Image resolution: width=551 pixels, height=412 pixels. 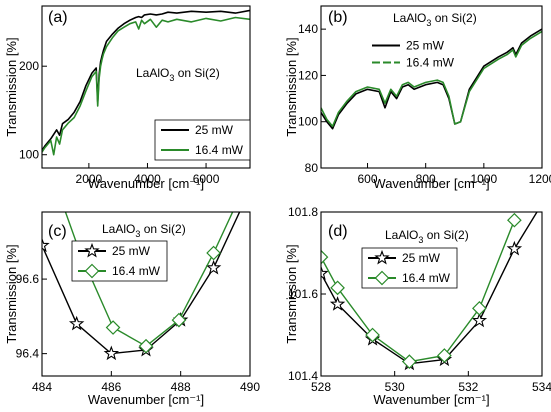 I want to click on x-tick-label: 4000, so click(x=147, y=179).